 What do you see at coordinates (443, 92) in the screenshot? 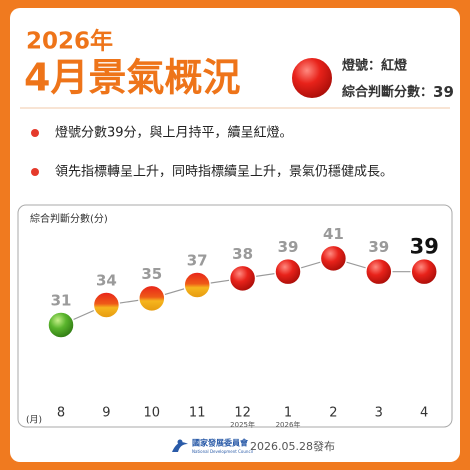
I see `score: 39` at bounding box center [443, 92].